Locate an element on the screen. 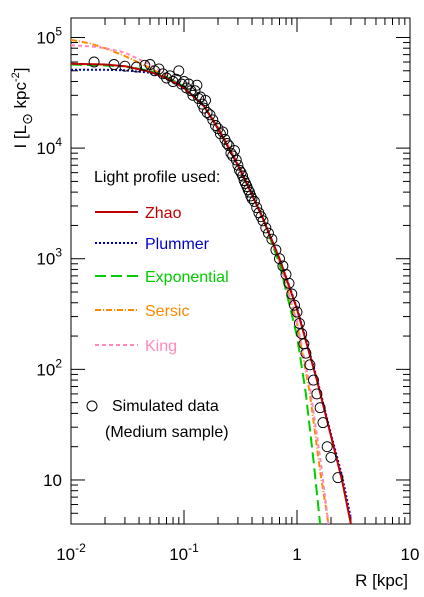  legend-label-sersic: Sersic is located at coordinates (167, 311).